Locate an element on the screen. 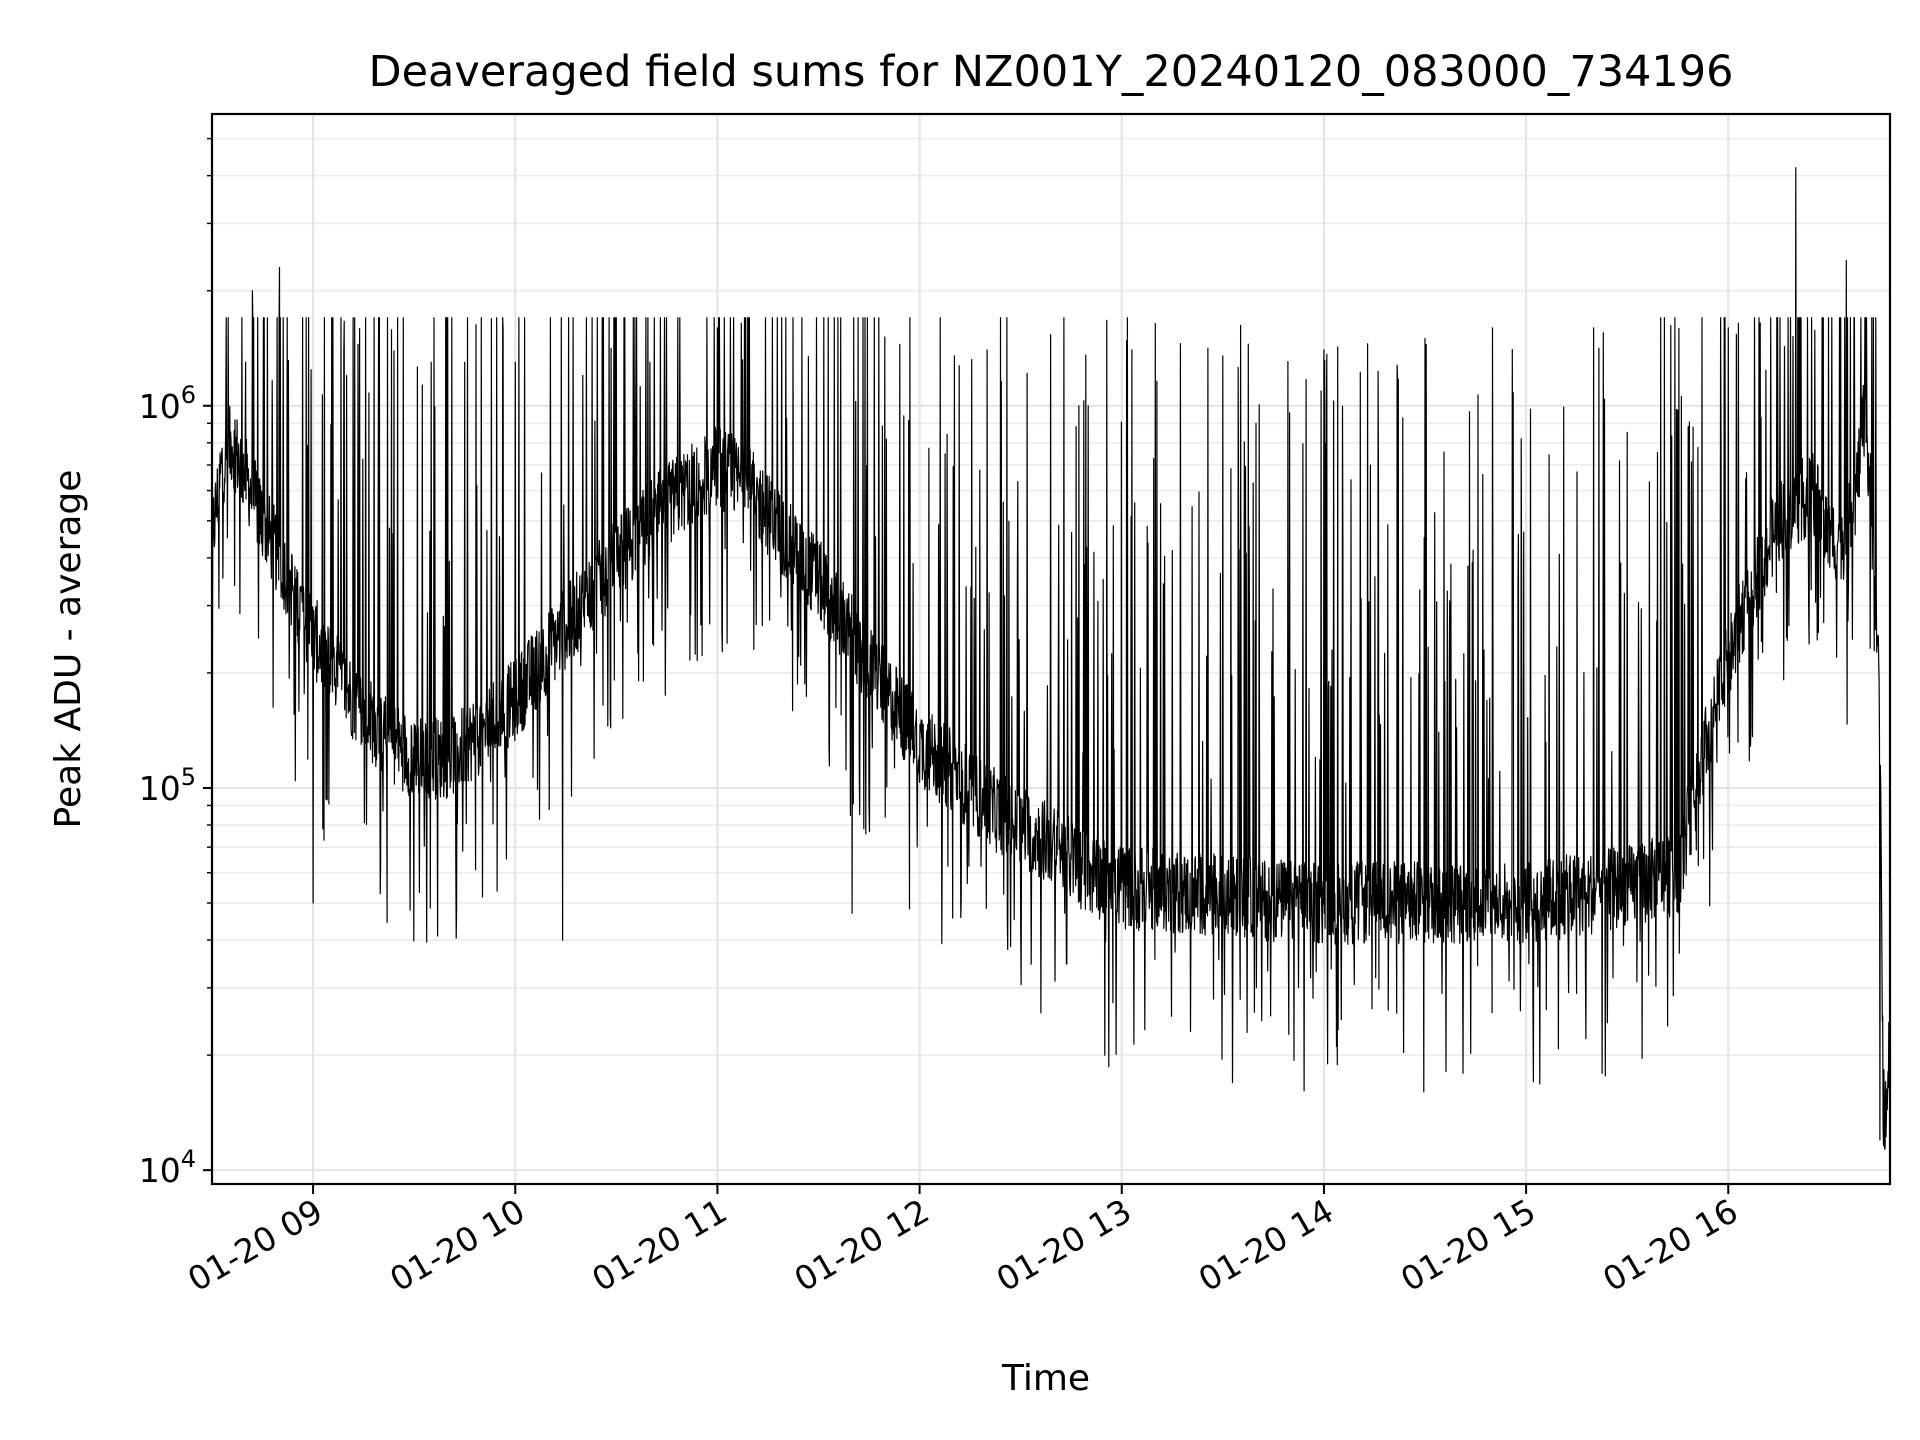  x-axis-title: Time is located at coordinates (1045, 1378).